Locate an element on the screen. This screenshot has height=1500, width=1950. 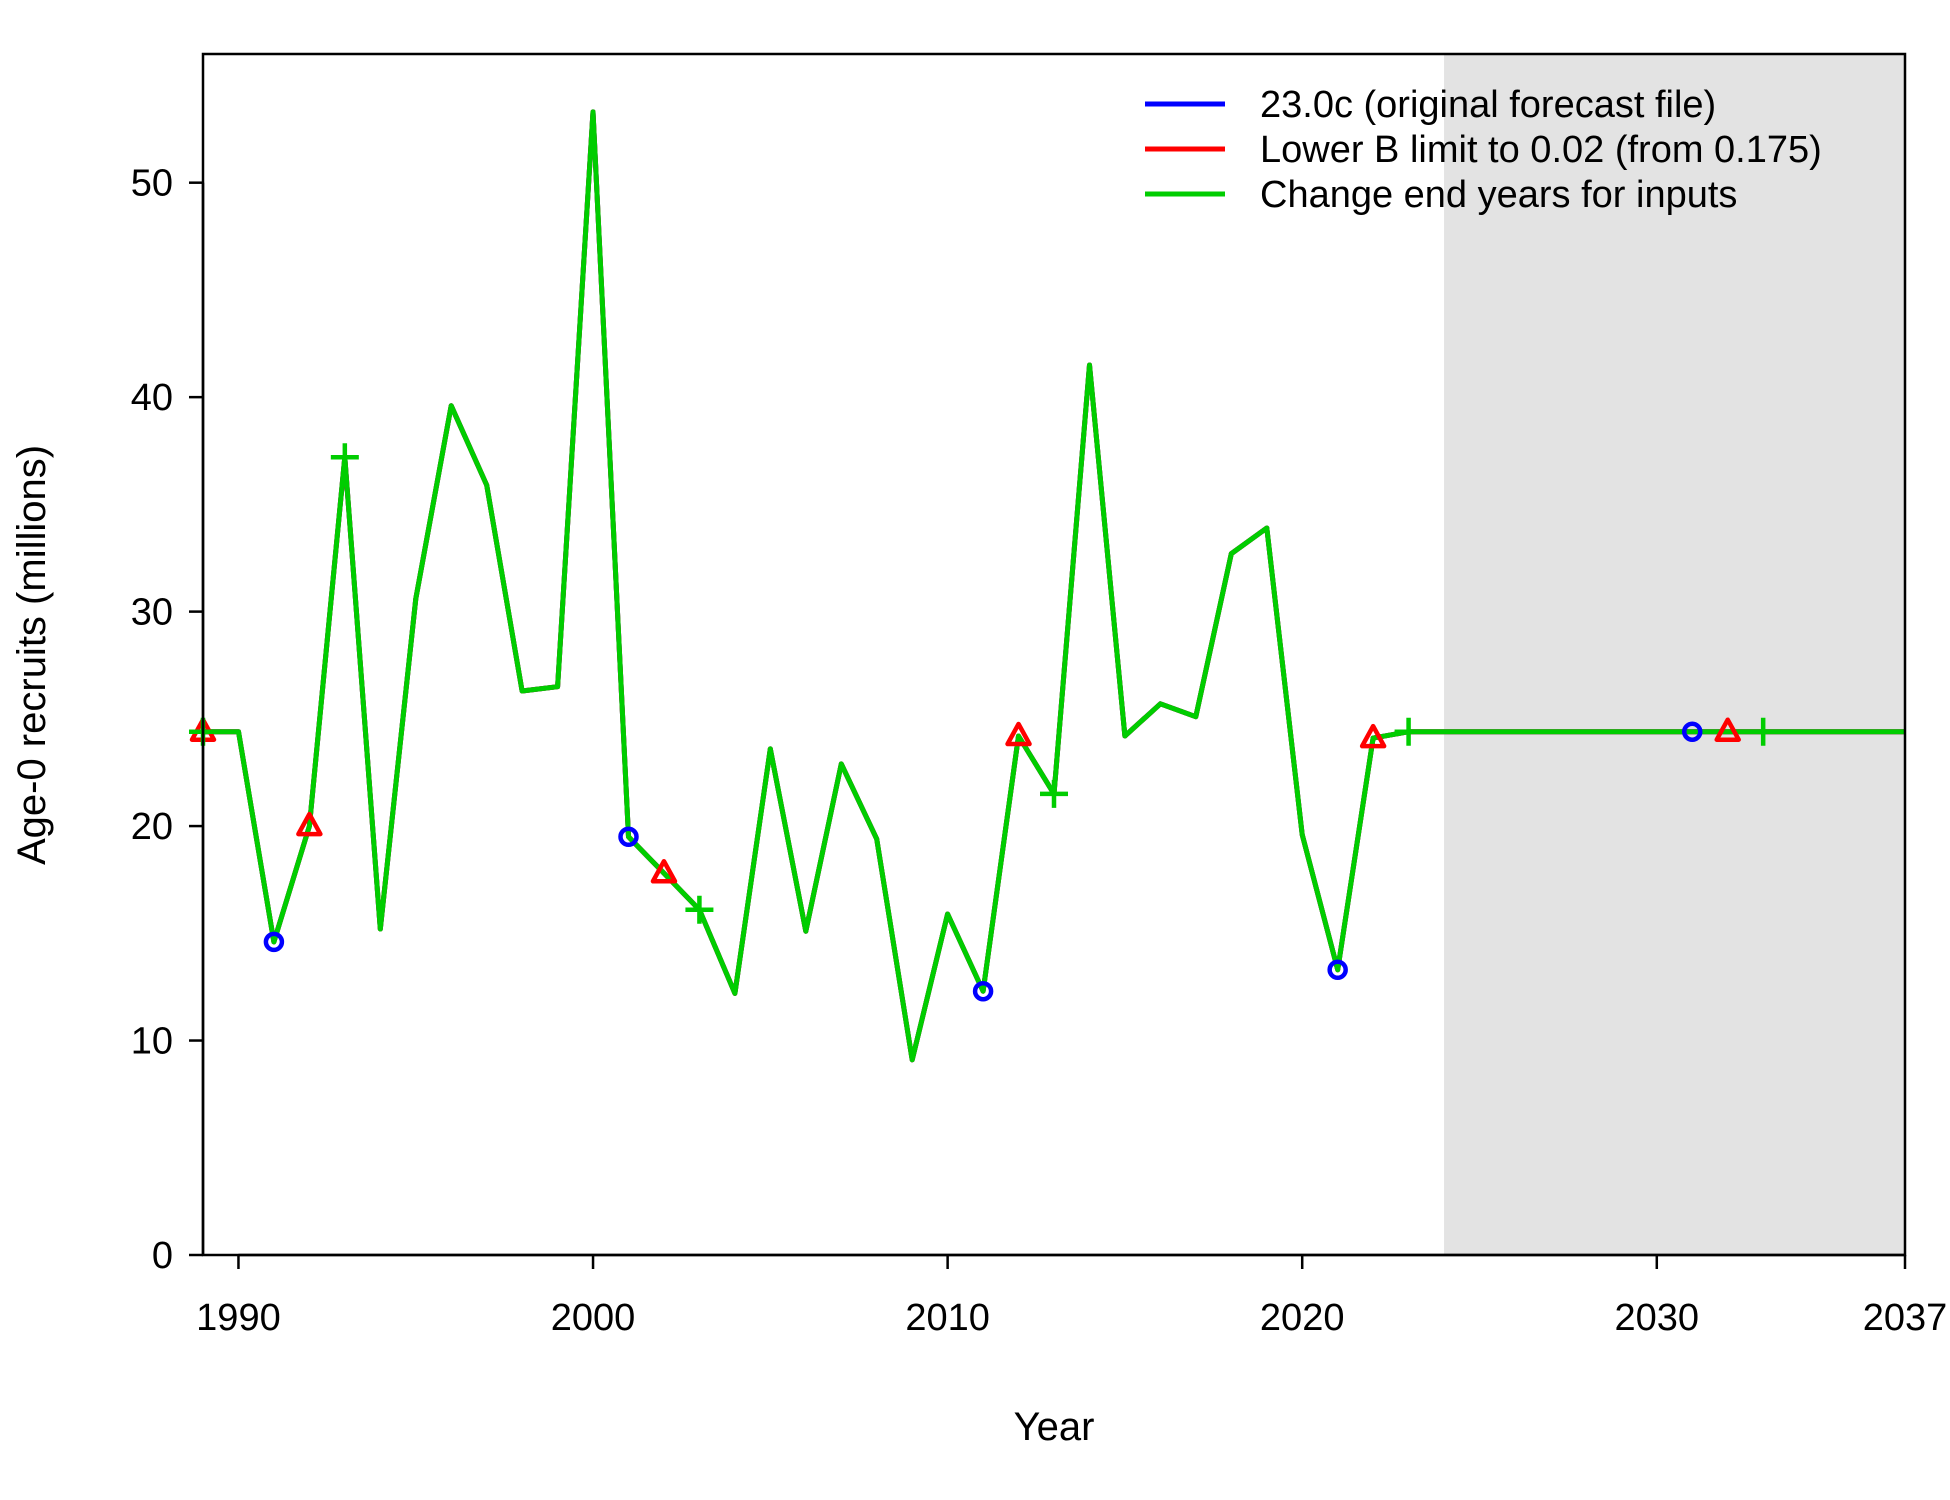
x-tick-label: 2020 is located at coordinates (1302, 1318).